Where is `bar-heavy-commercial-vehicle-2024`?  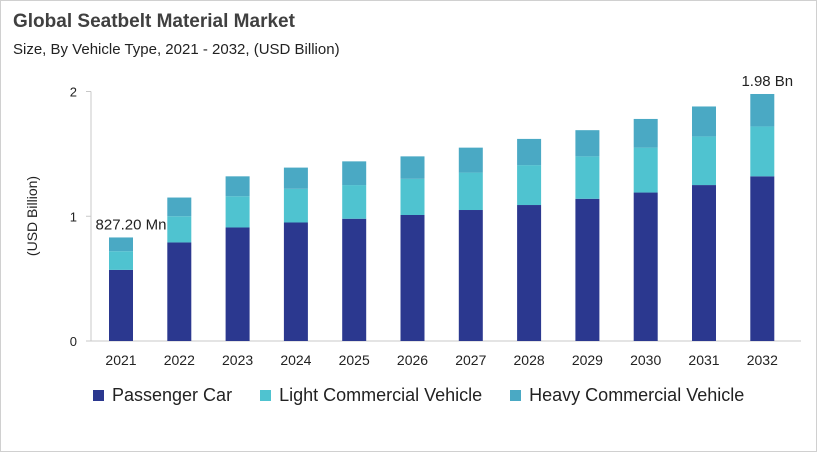 bar-heavy-commercial-vehicle-2024 is located at coordinates (295, 178).